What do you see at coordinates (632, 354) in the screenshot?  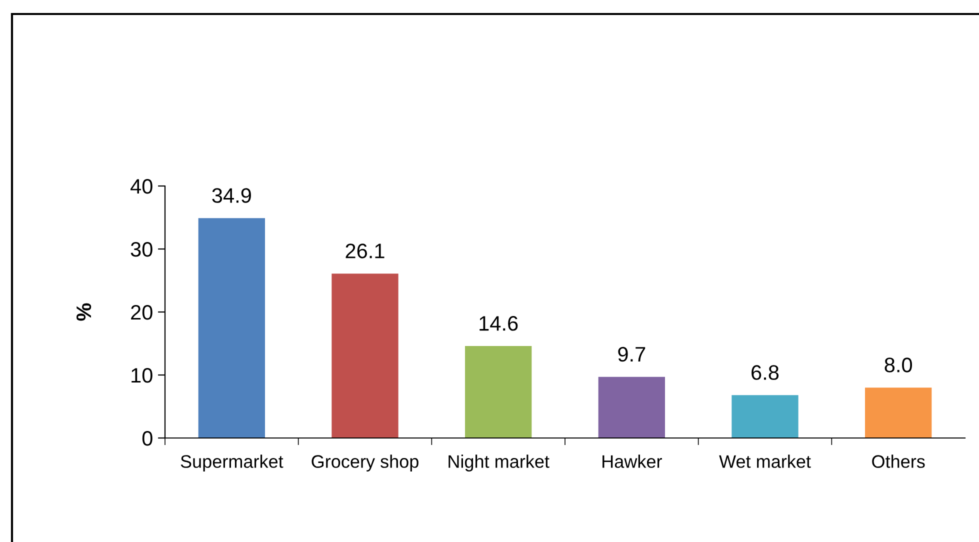 I see `data-label: 9.7` at bounding box center [632, 354].